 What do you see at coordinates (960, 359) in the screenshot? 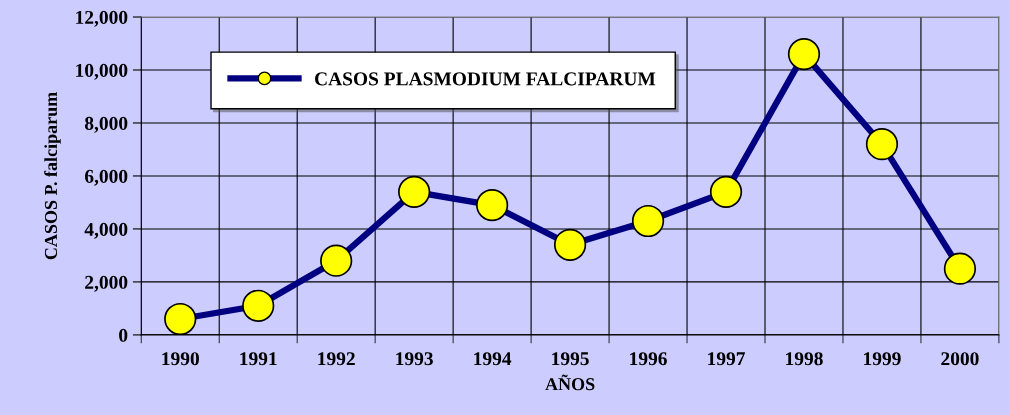
I see `x-tick-label: 2000` at bounding box center [960, 359].